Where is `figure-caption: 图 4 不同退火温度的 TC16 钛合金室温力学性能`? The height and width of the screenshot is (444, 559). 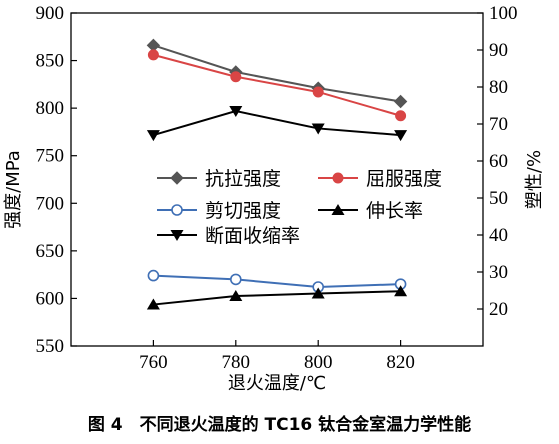
figure-caption: 图 4 不同退火温度的 TC16 钛合金室温力学性能 is located at coordinates (279, 425).